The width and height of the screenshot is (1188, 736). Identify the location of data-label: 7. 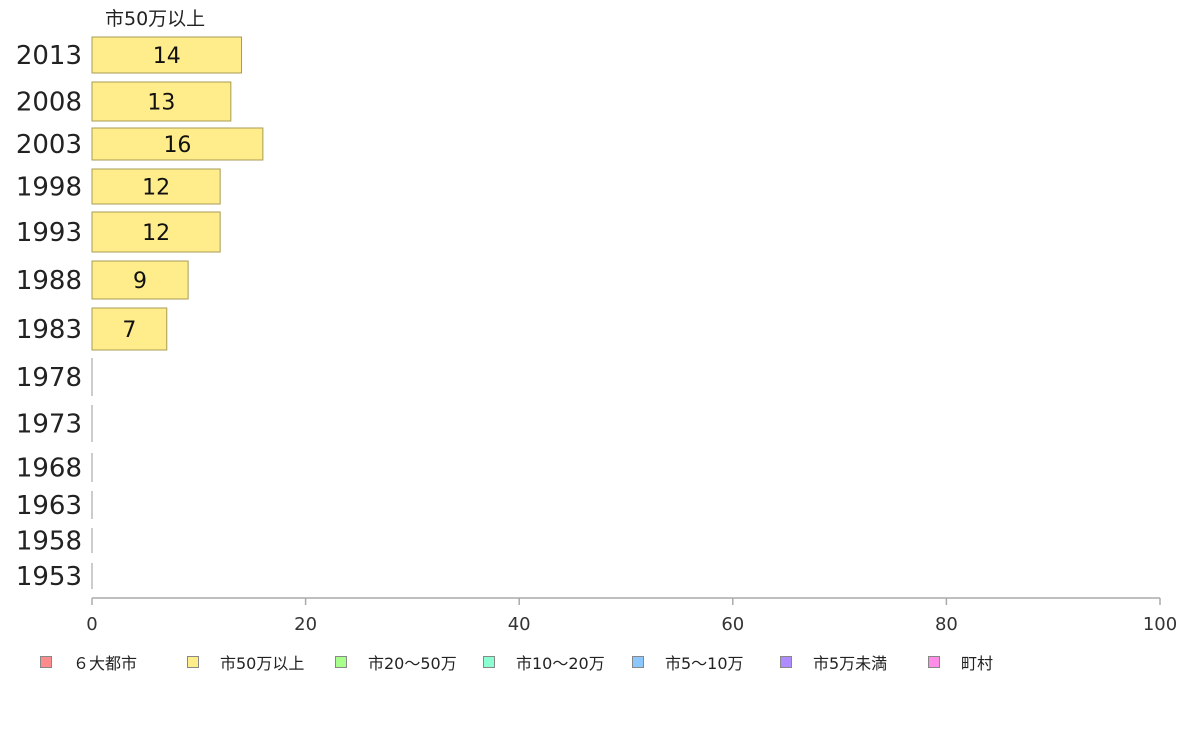
(129, 330).